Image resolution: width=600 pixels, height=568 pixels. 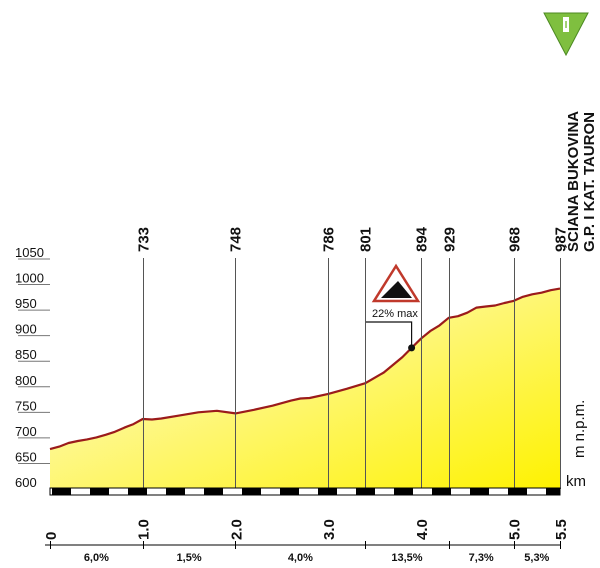 I want to click on segment-grade-label: 5,3%, so click(x=536, y=558).